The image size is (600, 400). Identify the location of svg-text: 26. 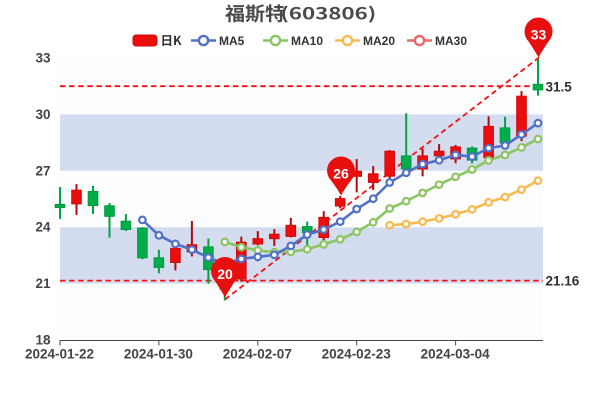
(341, 174).